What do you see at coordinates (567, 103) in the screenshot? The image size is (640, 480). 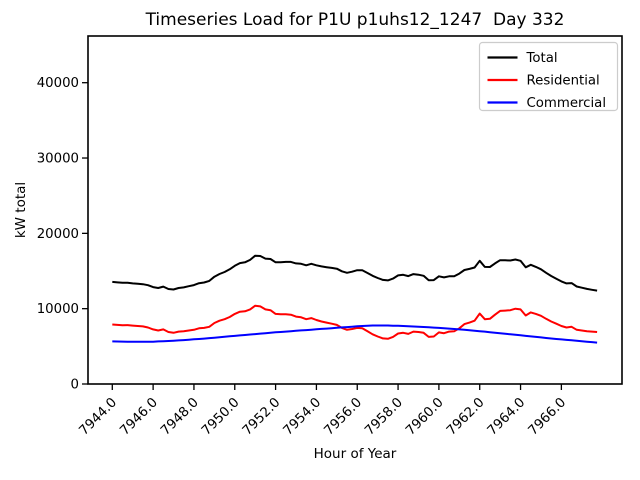 I see `legend-label: Commercial` at bounding box center [567, 103].